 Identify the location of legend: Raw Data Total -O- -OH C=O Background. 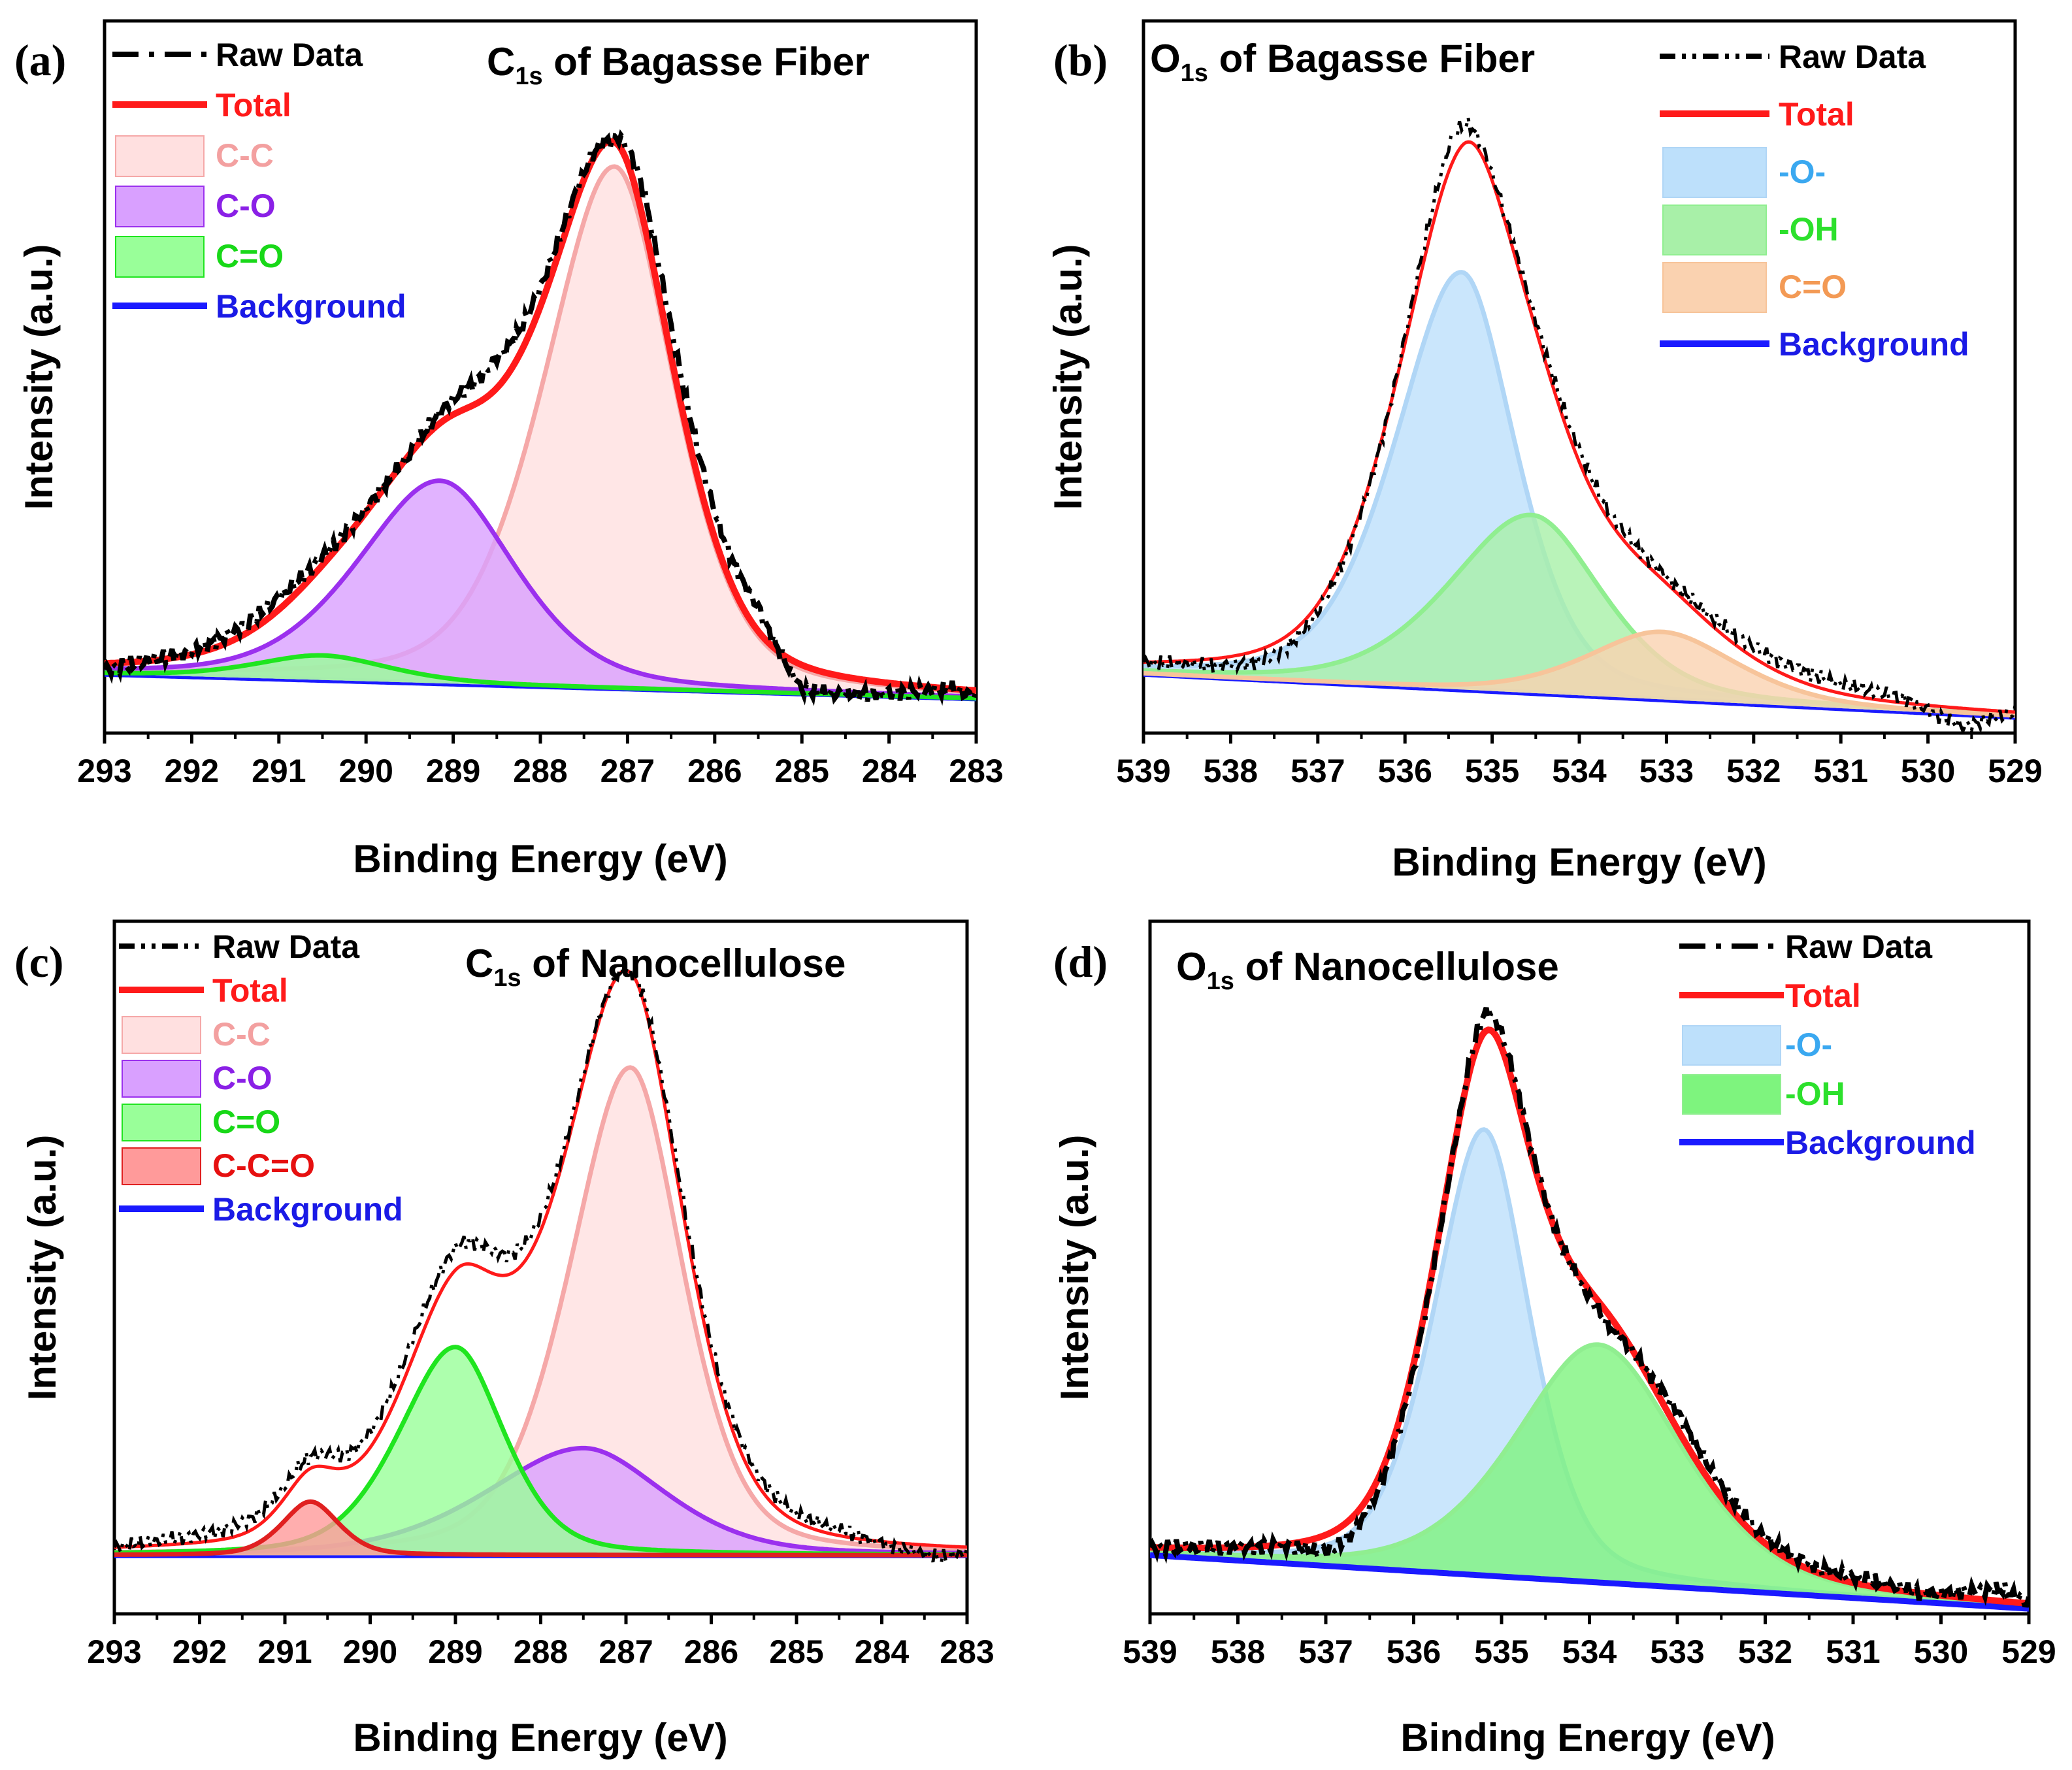
(1815, 201).